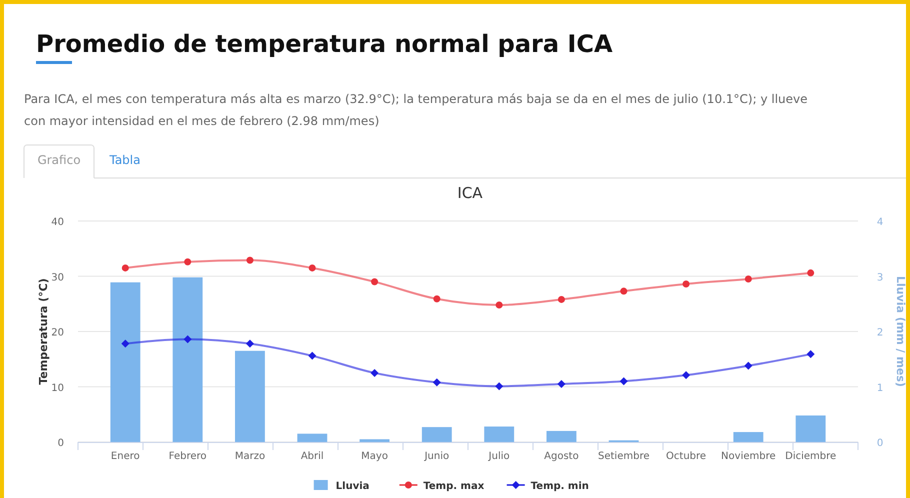 The width and height of the screenshot is (910, 498). What do you see at coordinates (880, 278) in the screenshot?
I see `y2-tick-label: 3` at bounding box center [880, 278].